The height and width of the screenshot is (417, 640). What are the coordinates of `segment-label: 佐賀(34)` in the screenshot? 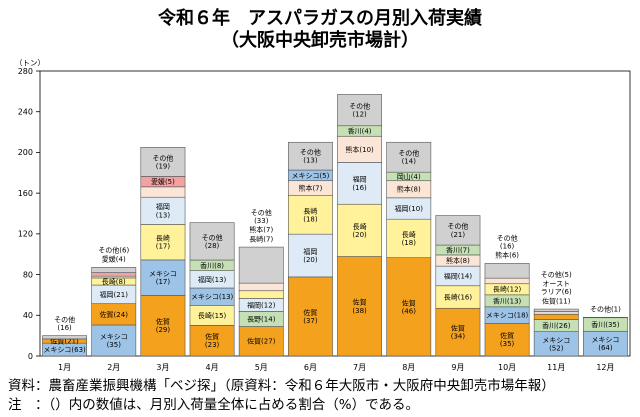 It's located at (458, 332).